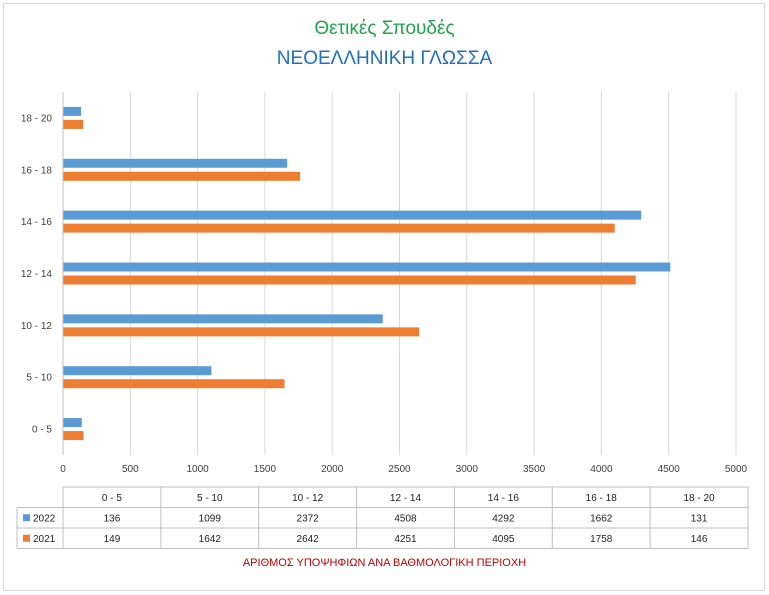  I want to click on table-value-cell: 1758, so click(601, 539).